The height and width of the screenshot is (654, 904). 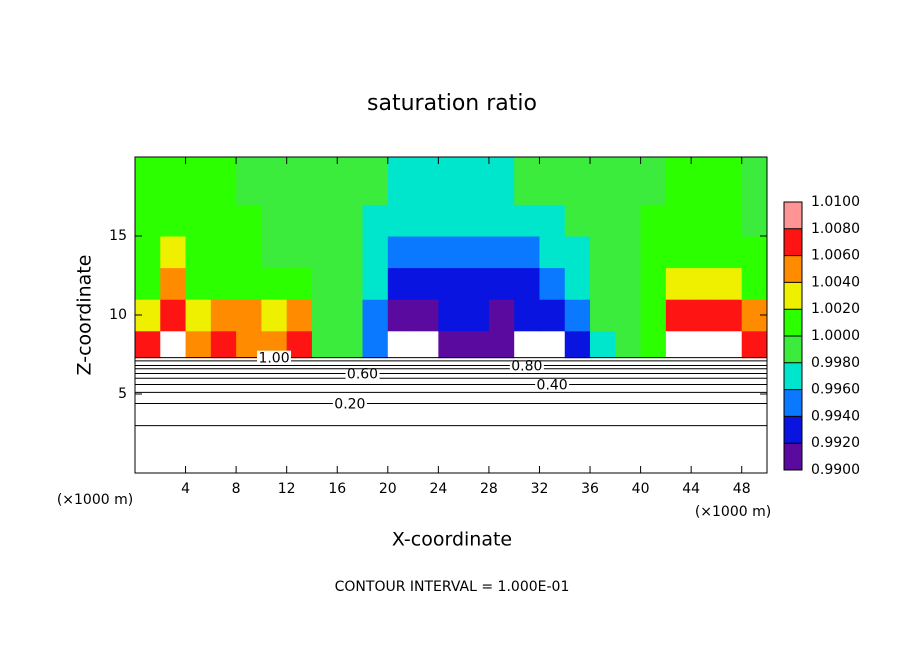 I want to click on contour-label: 1.00, so click(x=273, y=359).